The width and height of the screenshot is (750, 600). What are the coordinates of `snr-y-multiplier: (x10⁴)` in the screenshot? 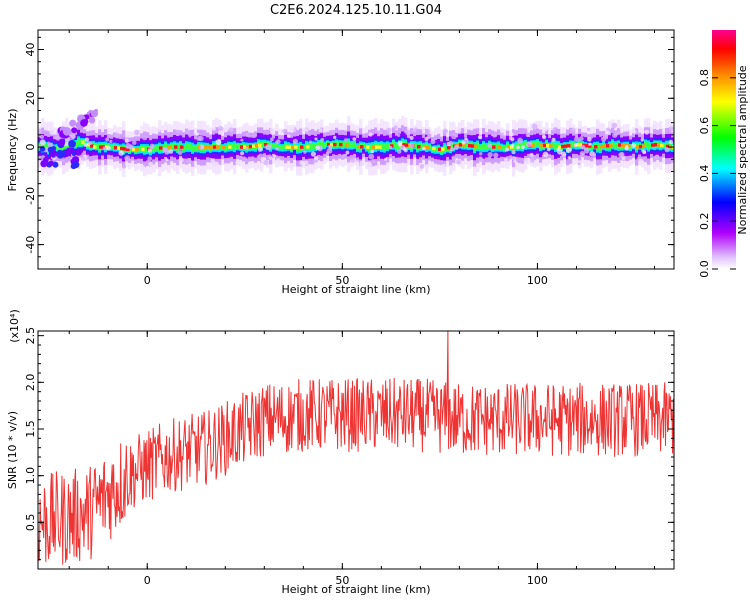 It's located at (14, 326).